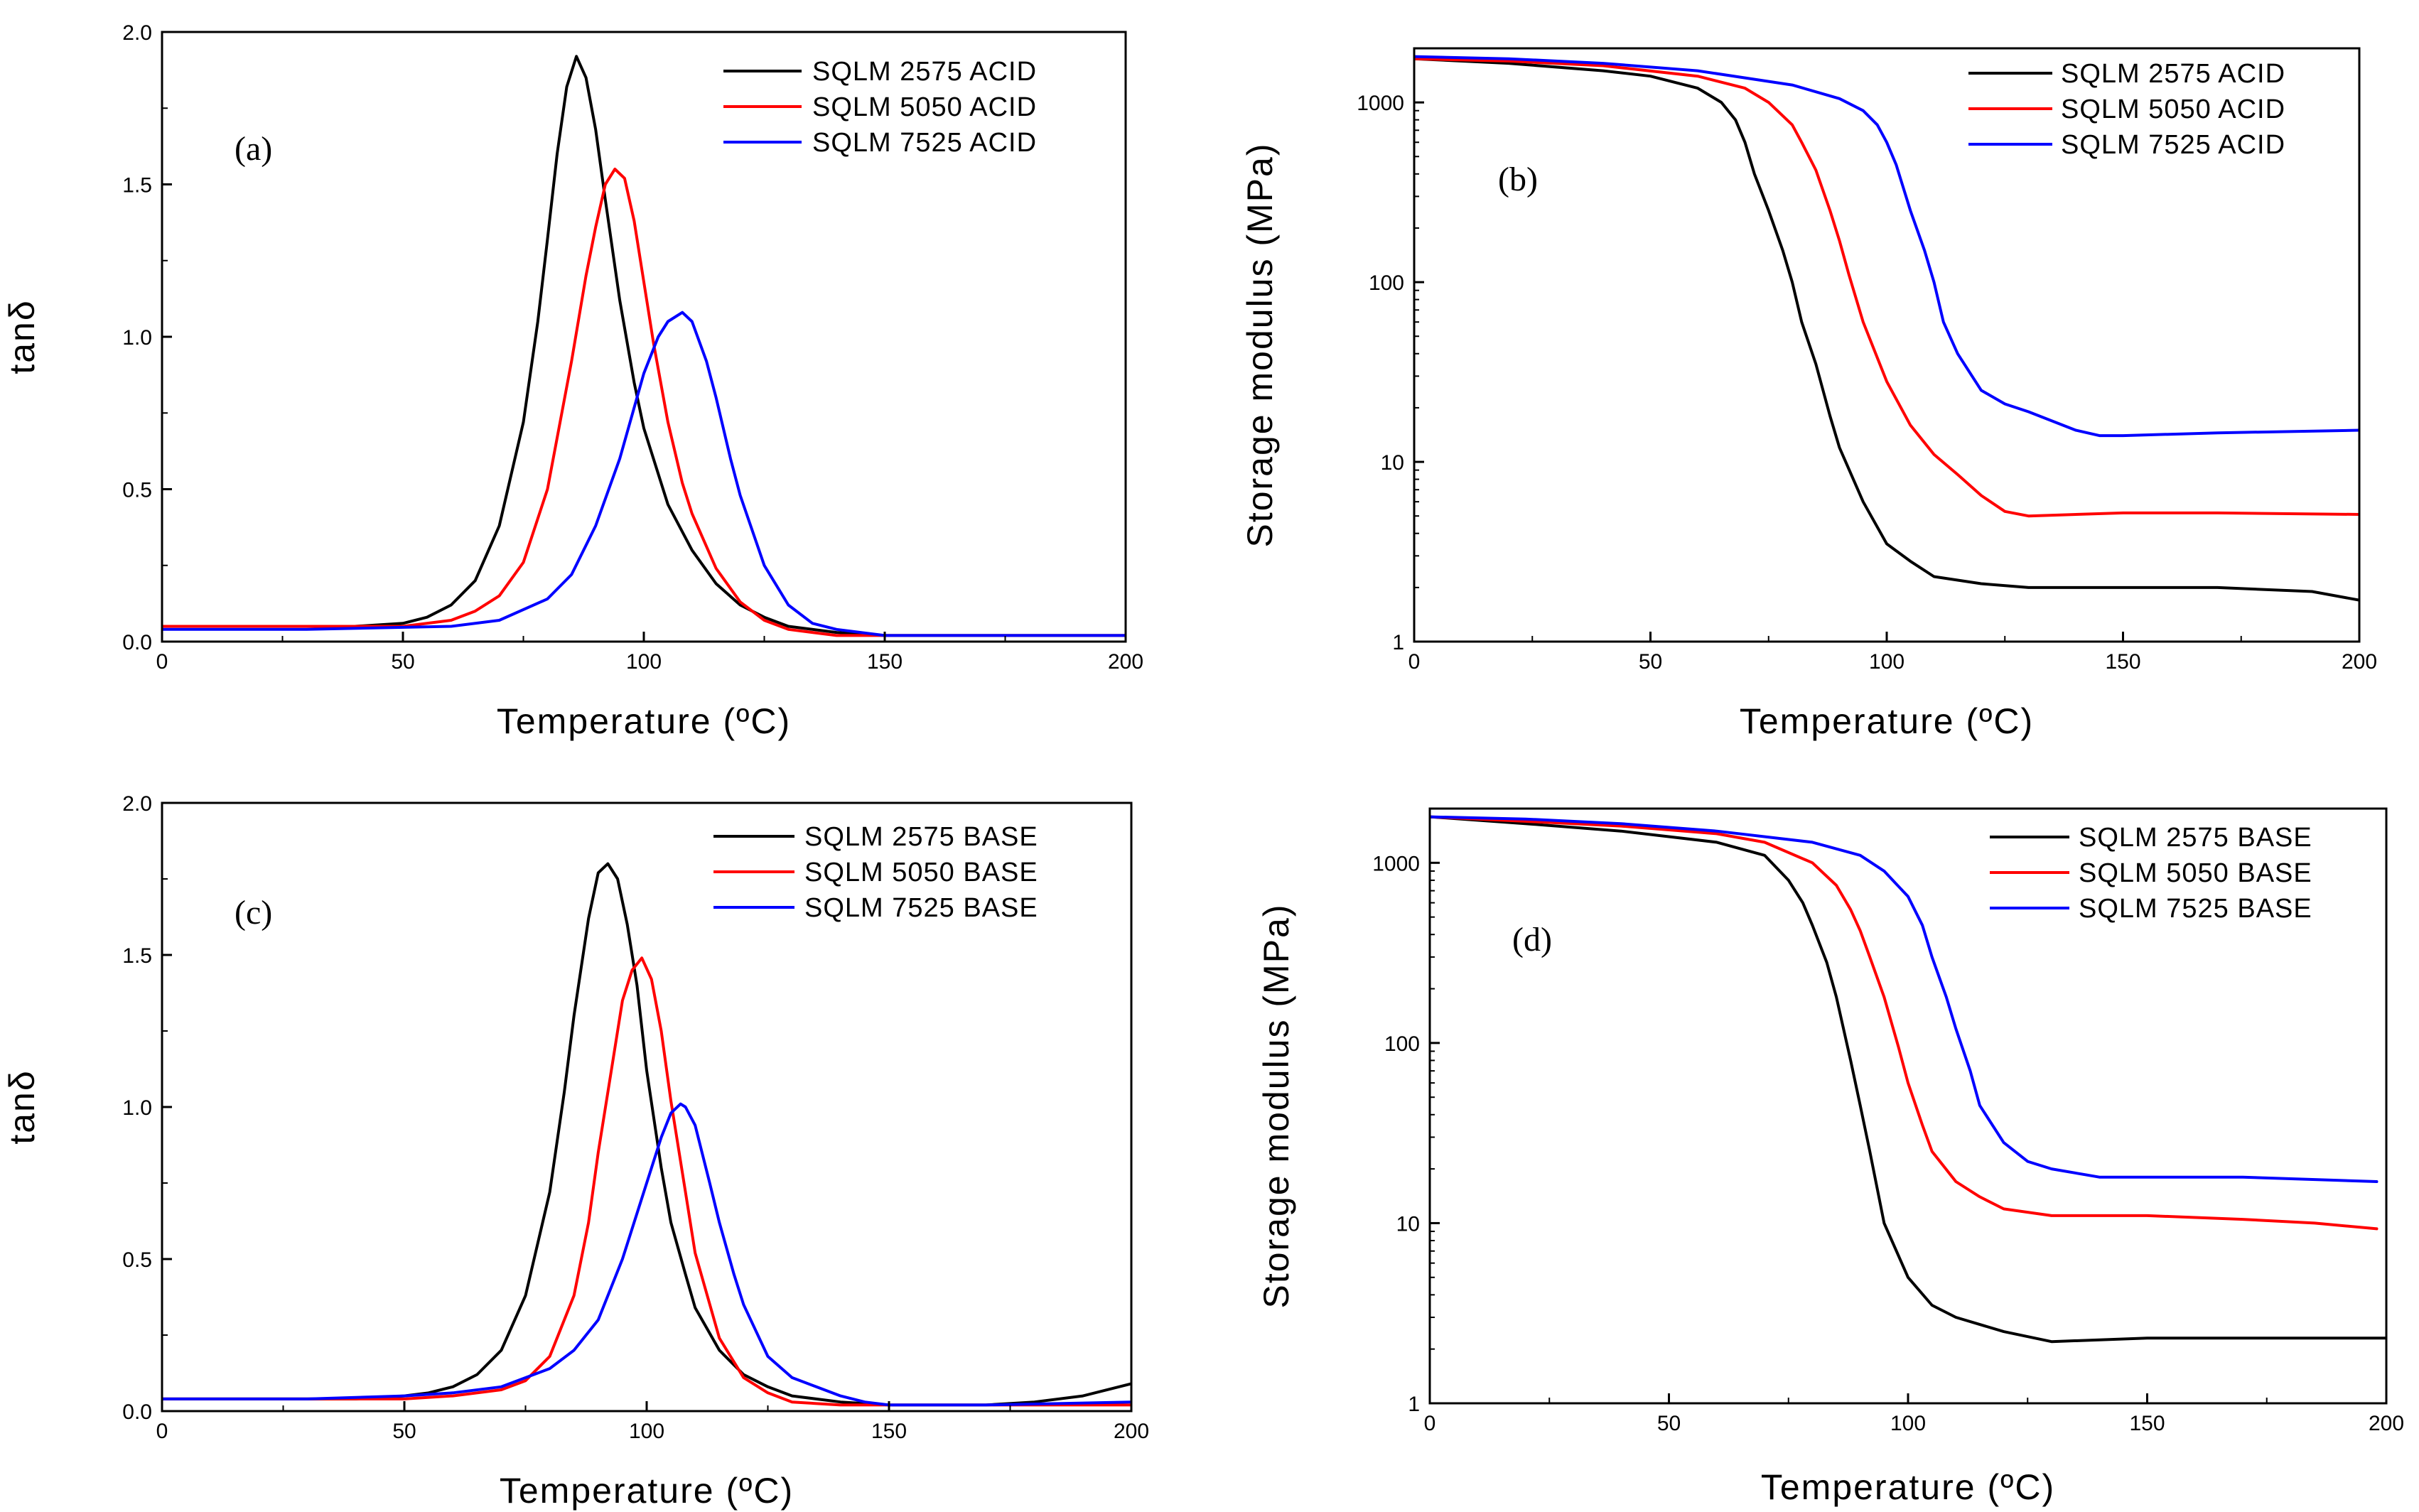 The height and width of the screenshot is (1512, 2419). I want to click on panel-label: (c), so click(254, 913).